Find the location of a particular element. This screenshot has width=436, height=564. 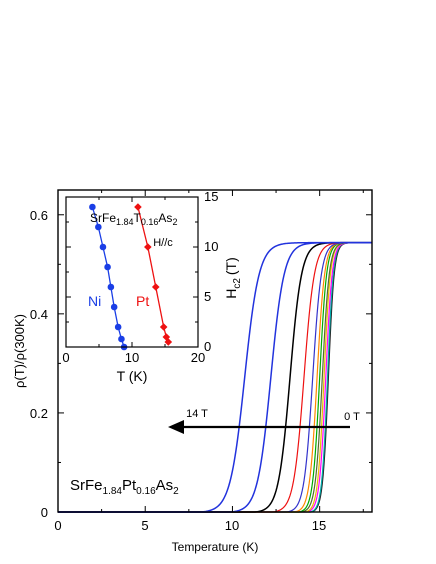

x-axis-label: Temperature (K) is located at coordinates (215, 547).